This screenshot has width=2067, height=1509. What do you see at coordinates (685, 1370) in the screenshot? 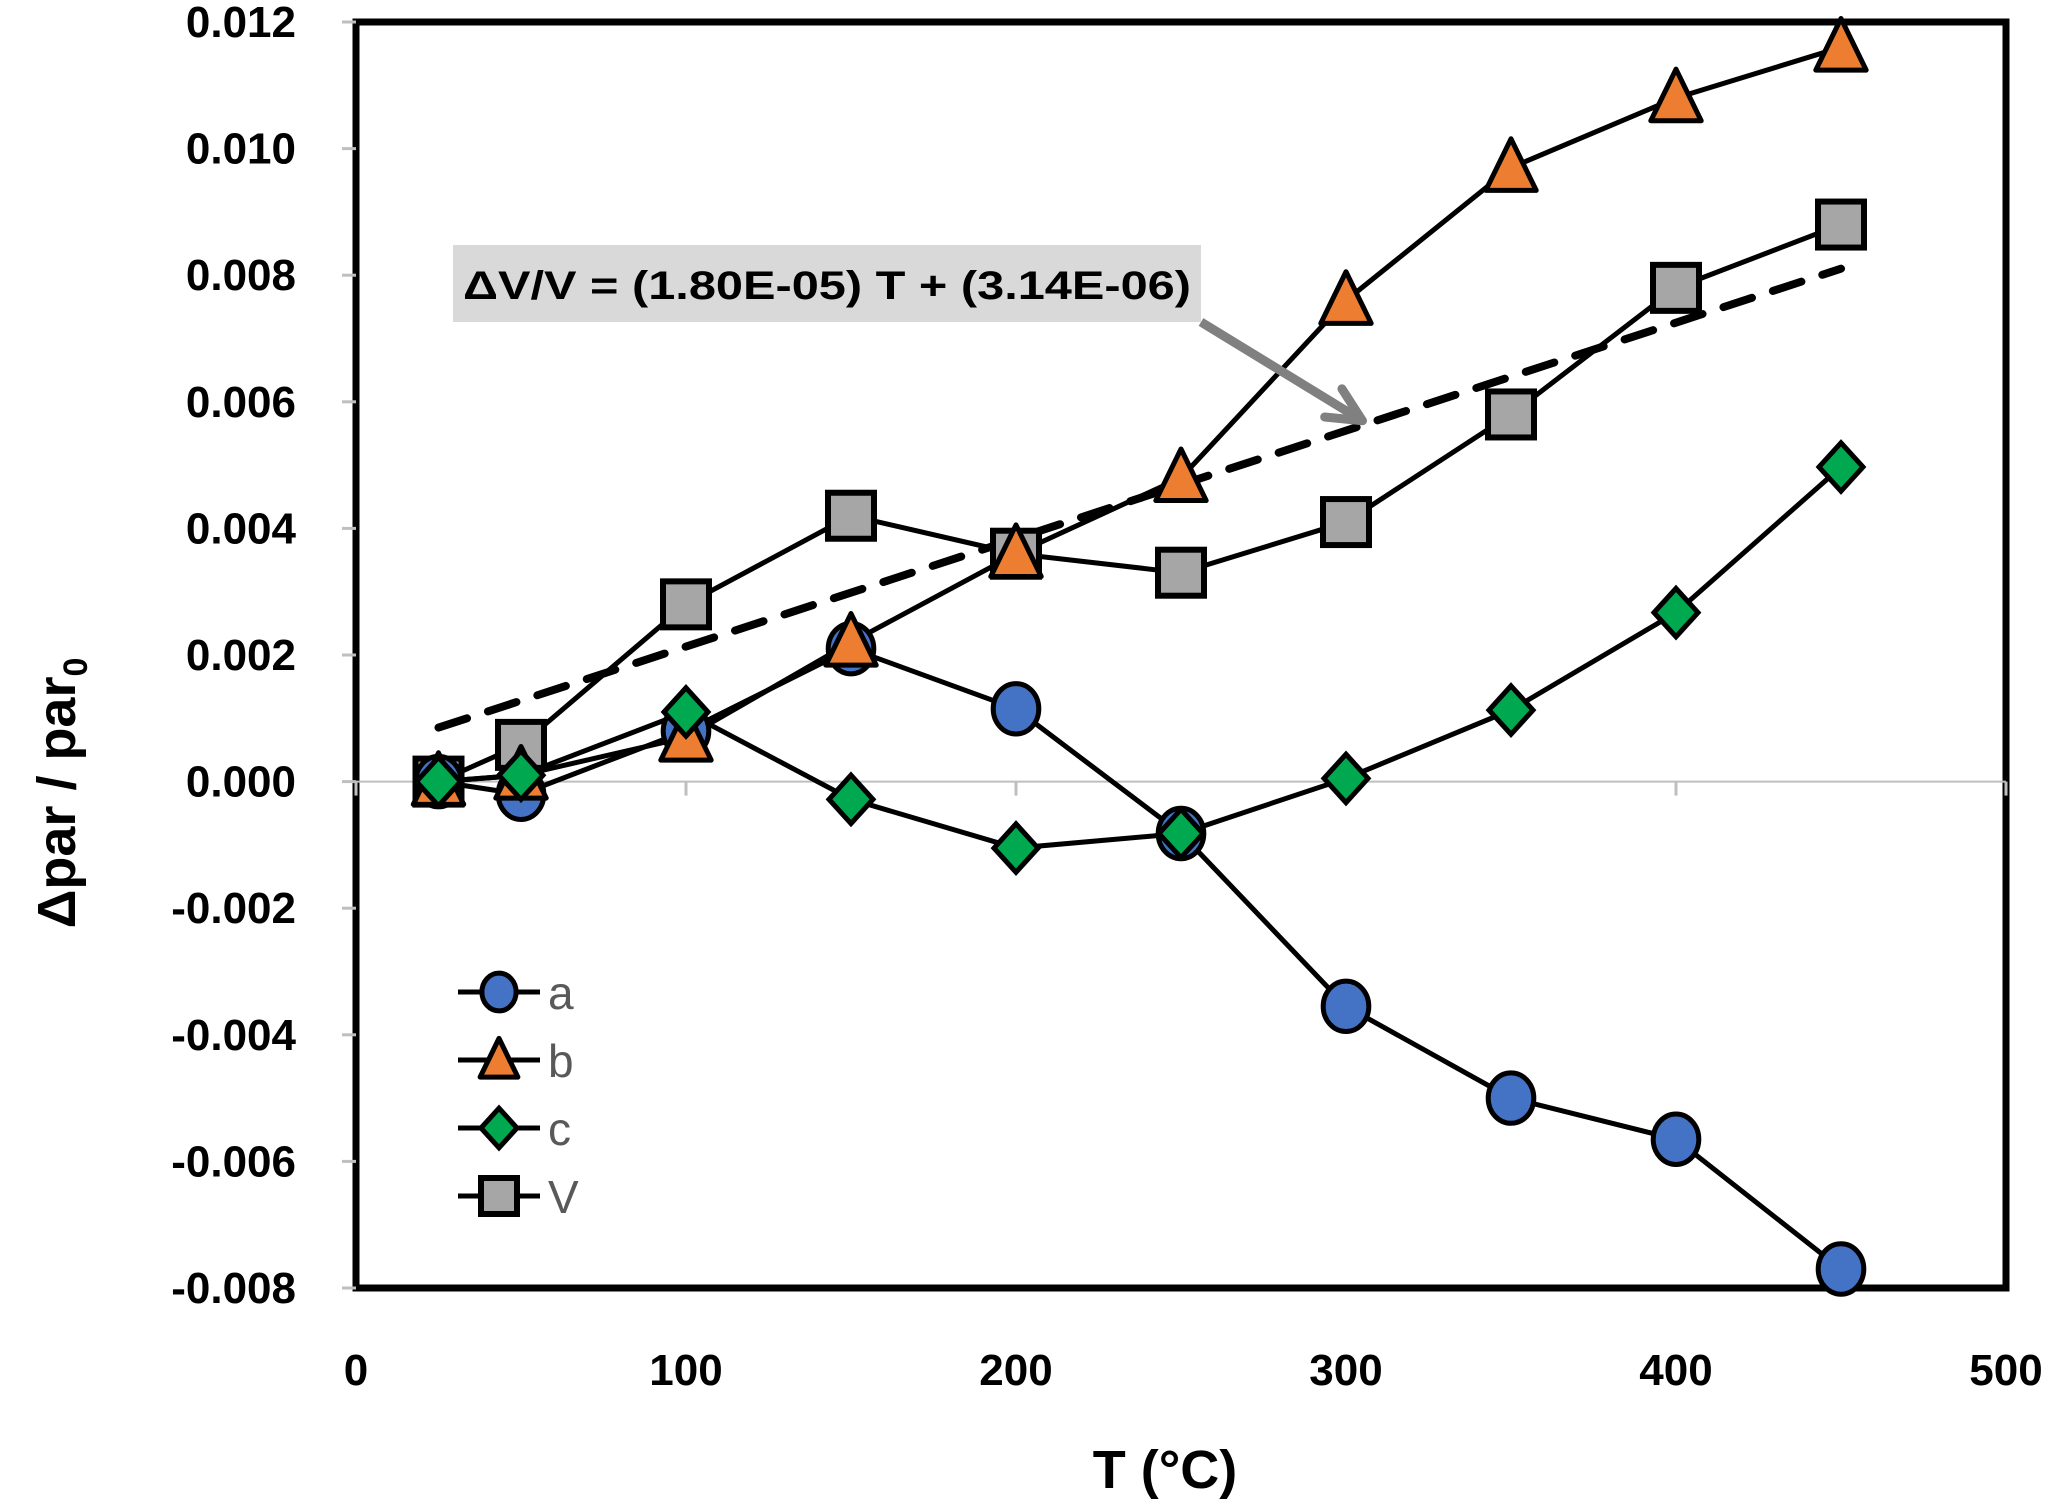
I see `x-tick-label: 100` at bounding box center [685, 1370].